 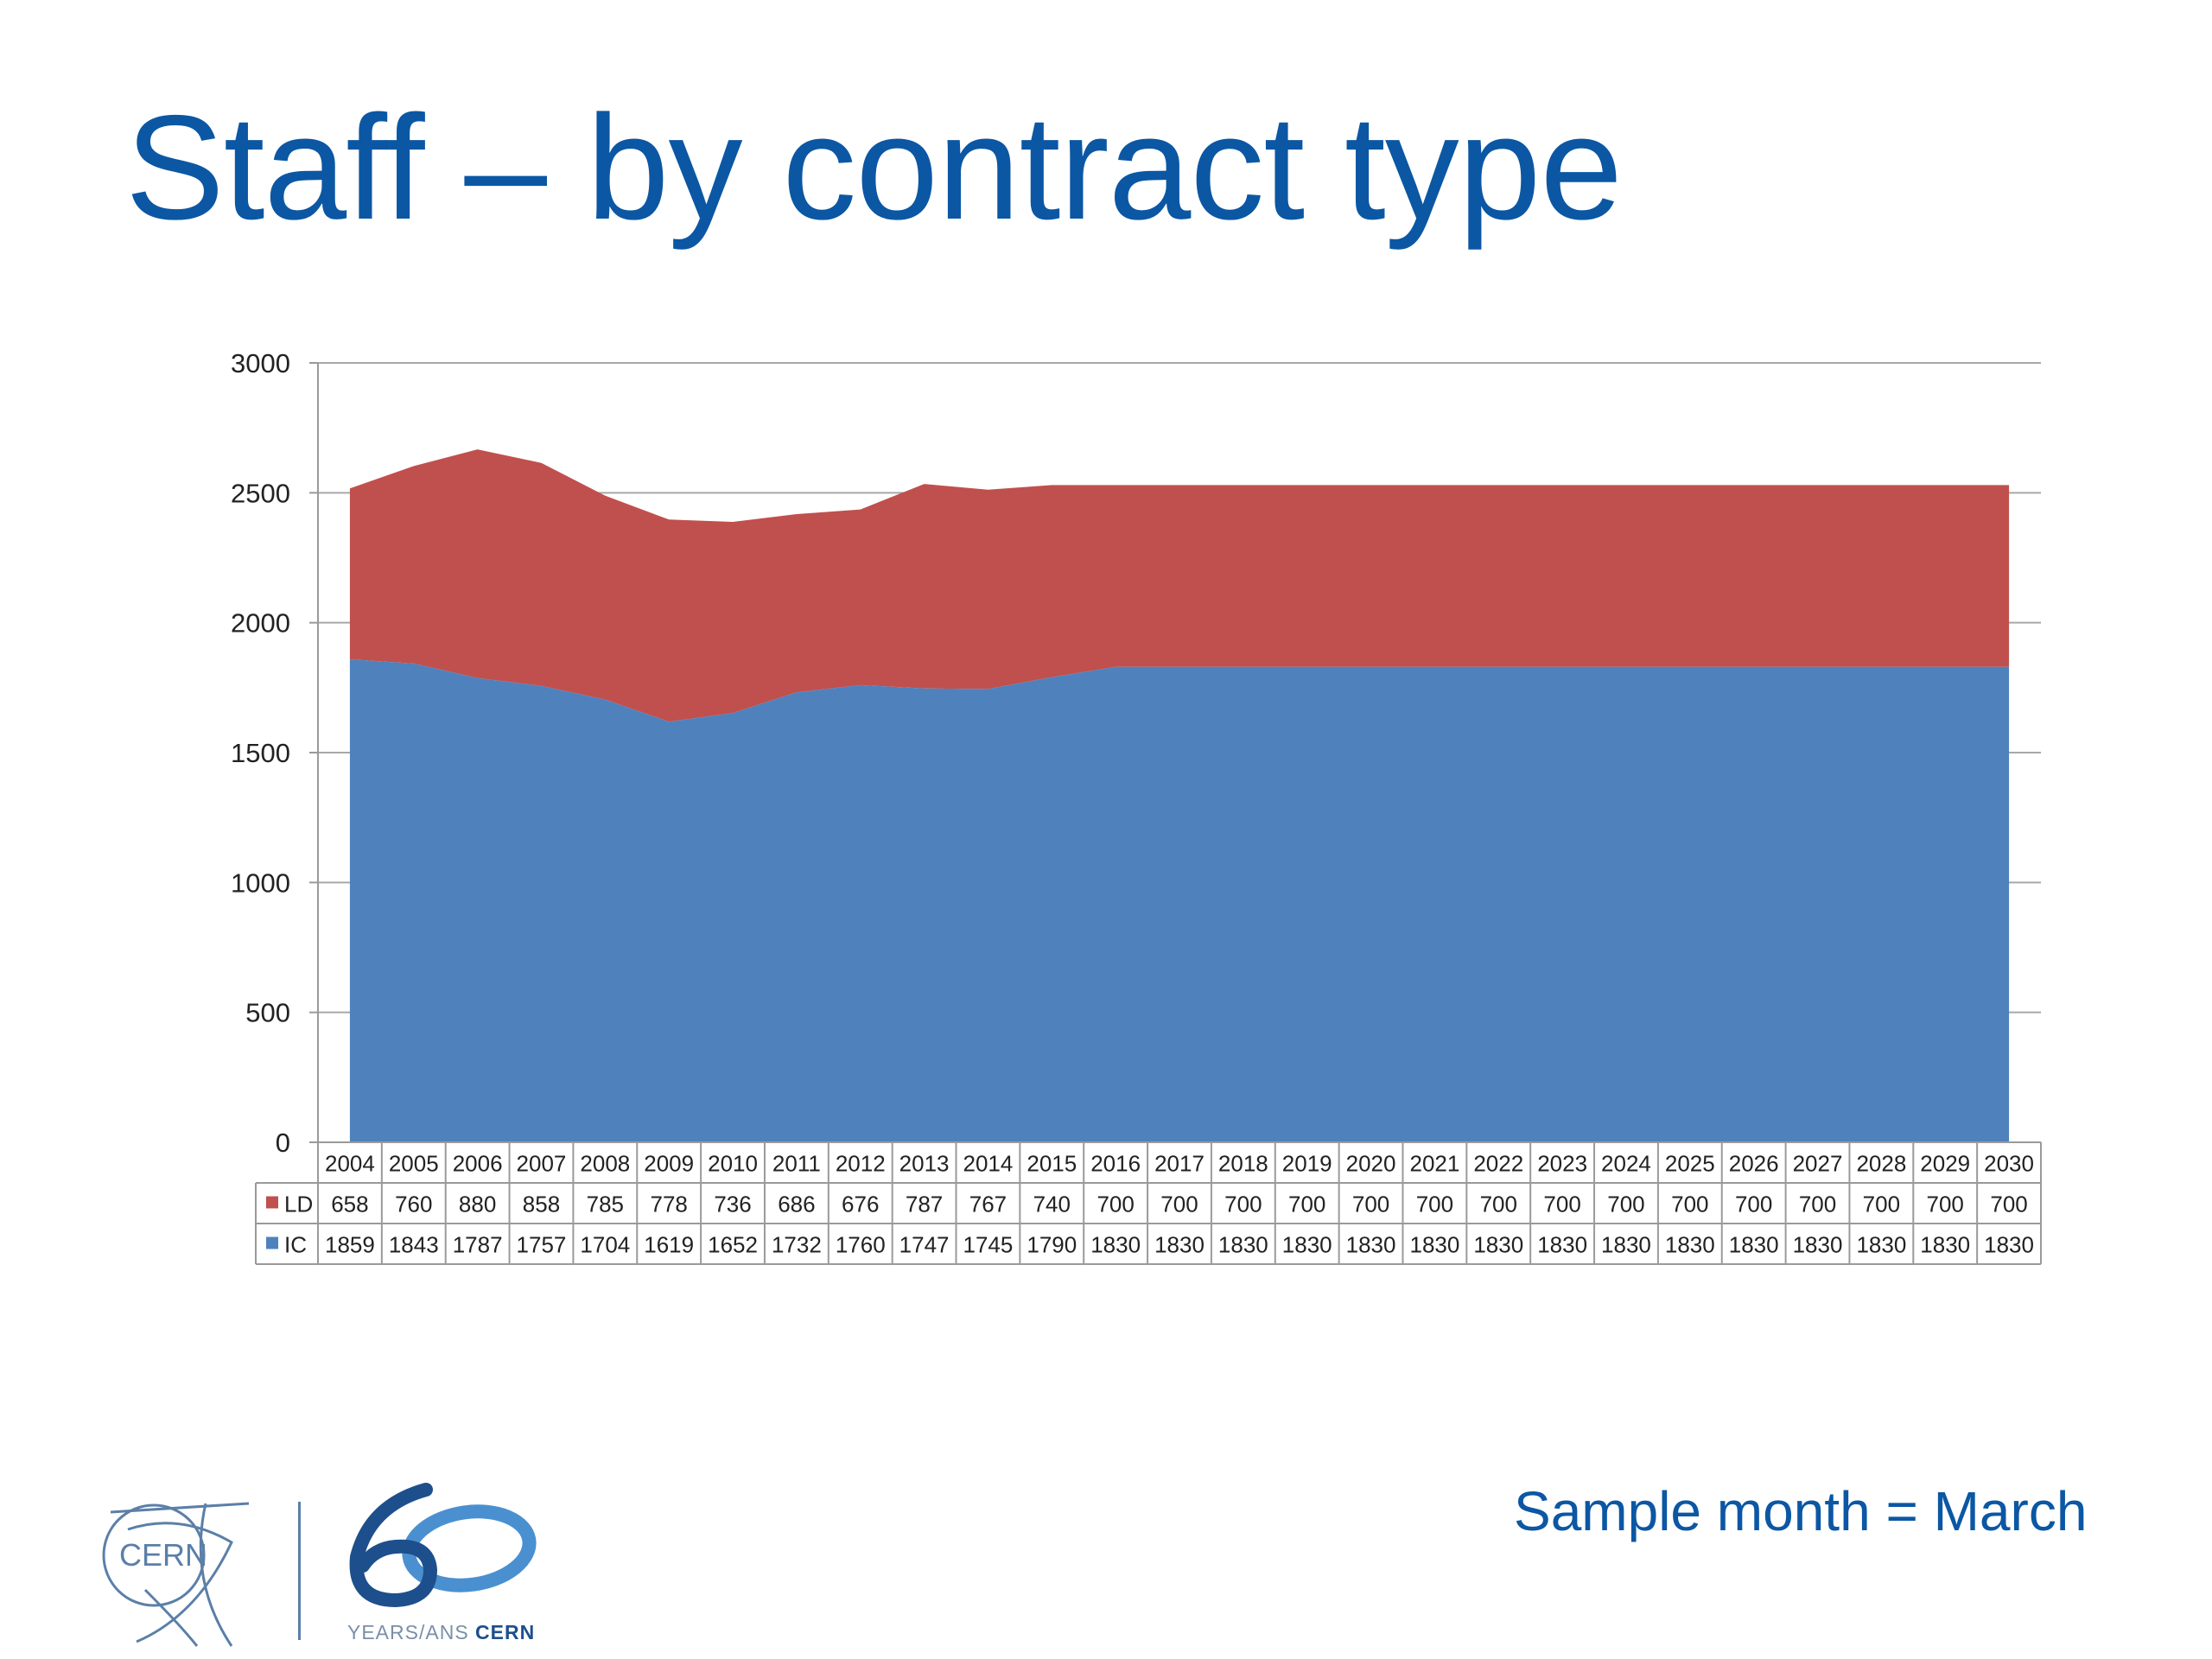 What do you see at coordinates (1371, 1245) in the screenshot?
I see `data-label-ic-2020: 1830` at bounding box center [1371, 1245].